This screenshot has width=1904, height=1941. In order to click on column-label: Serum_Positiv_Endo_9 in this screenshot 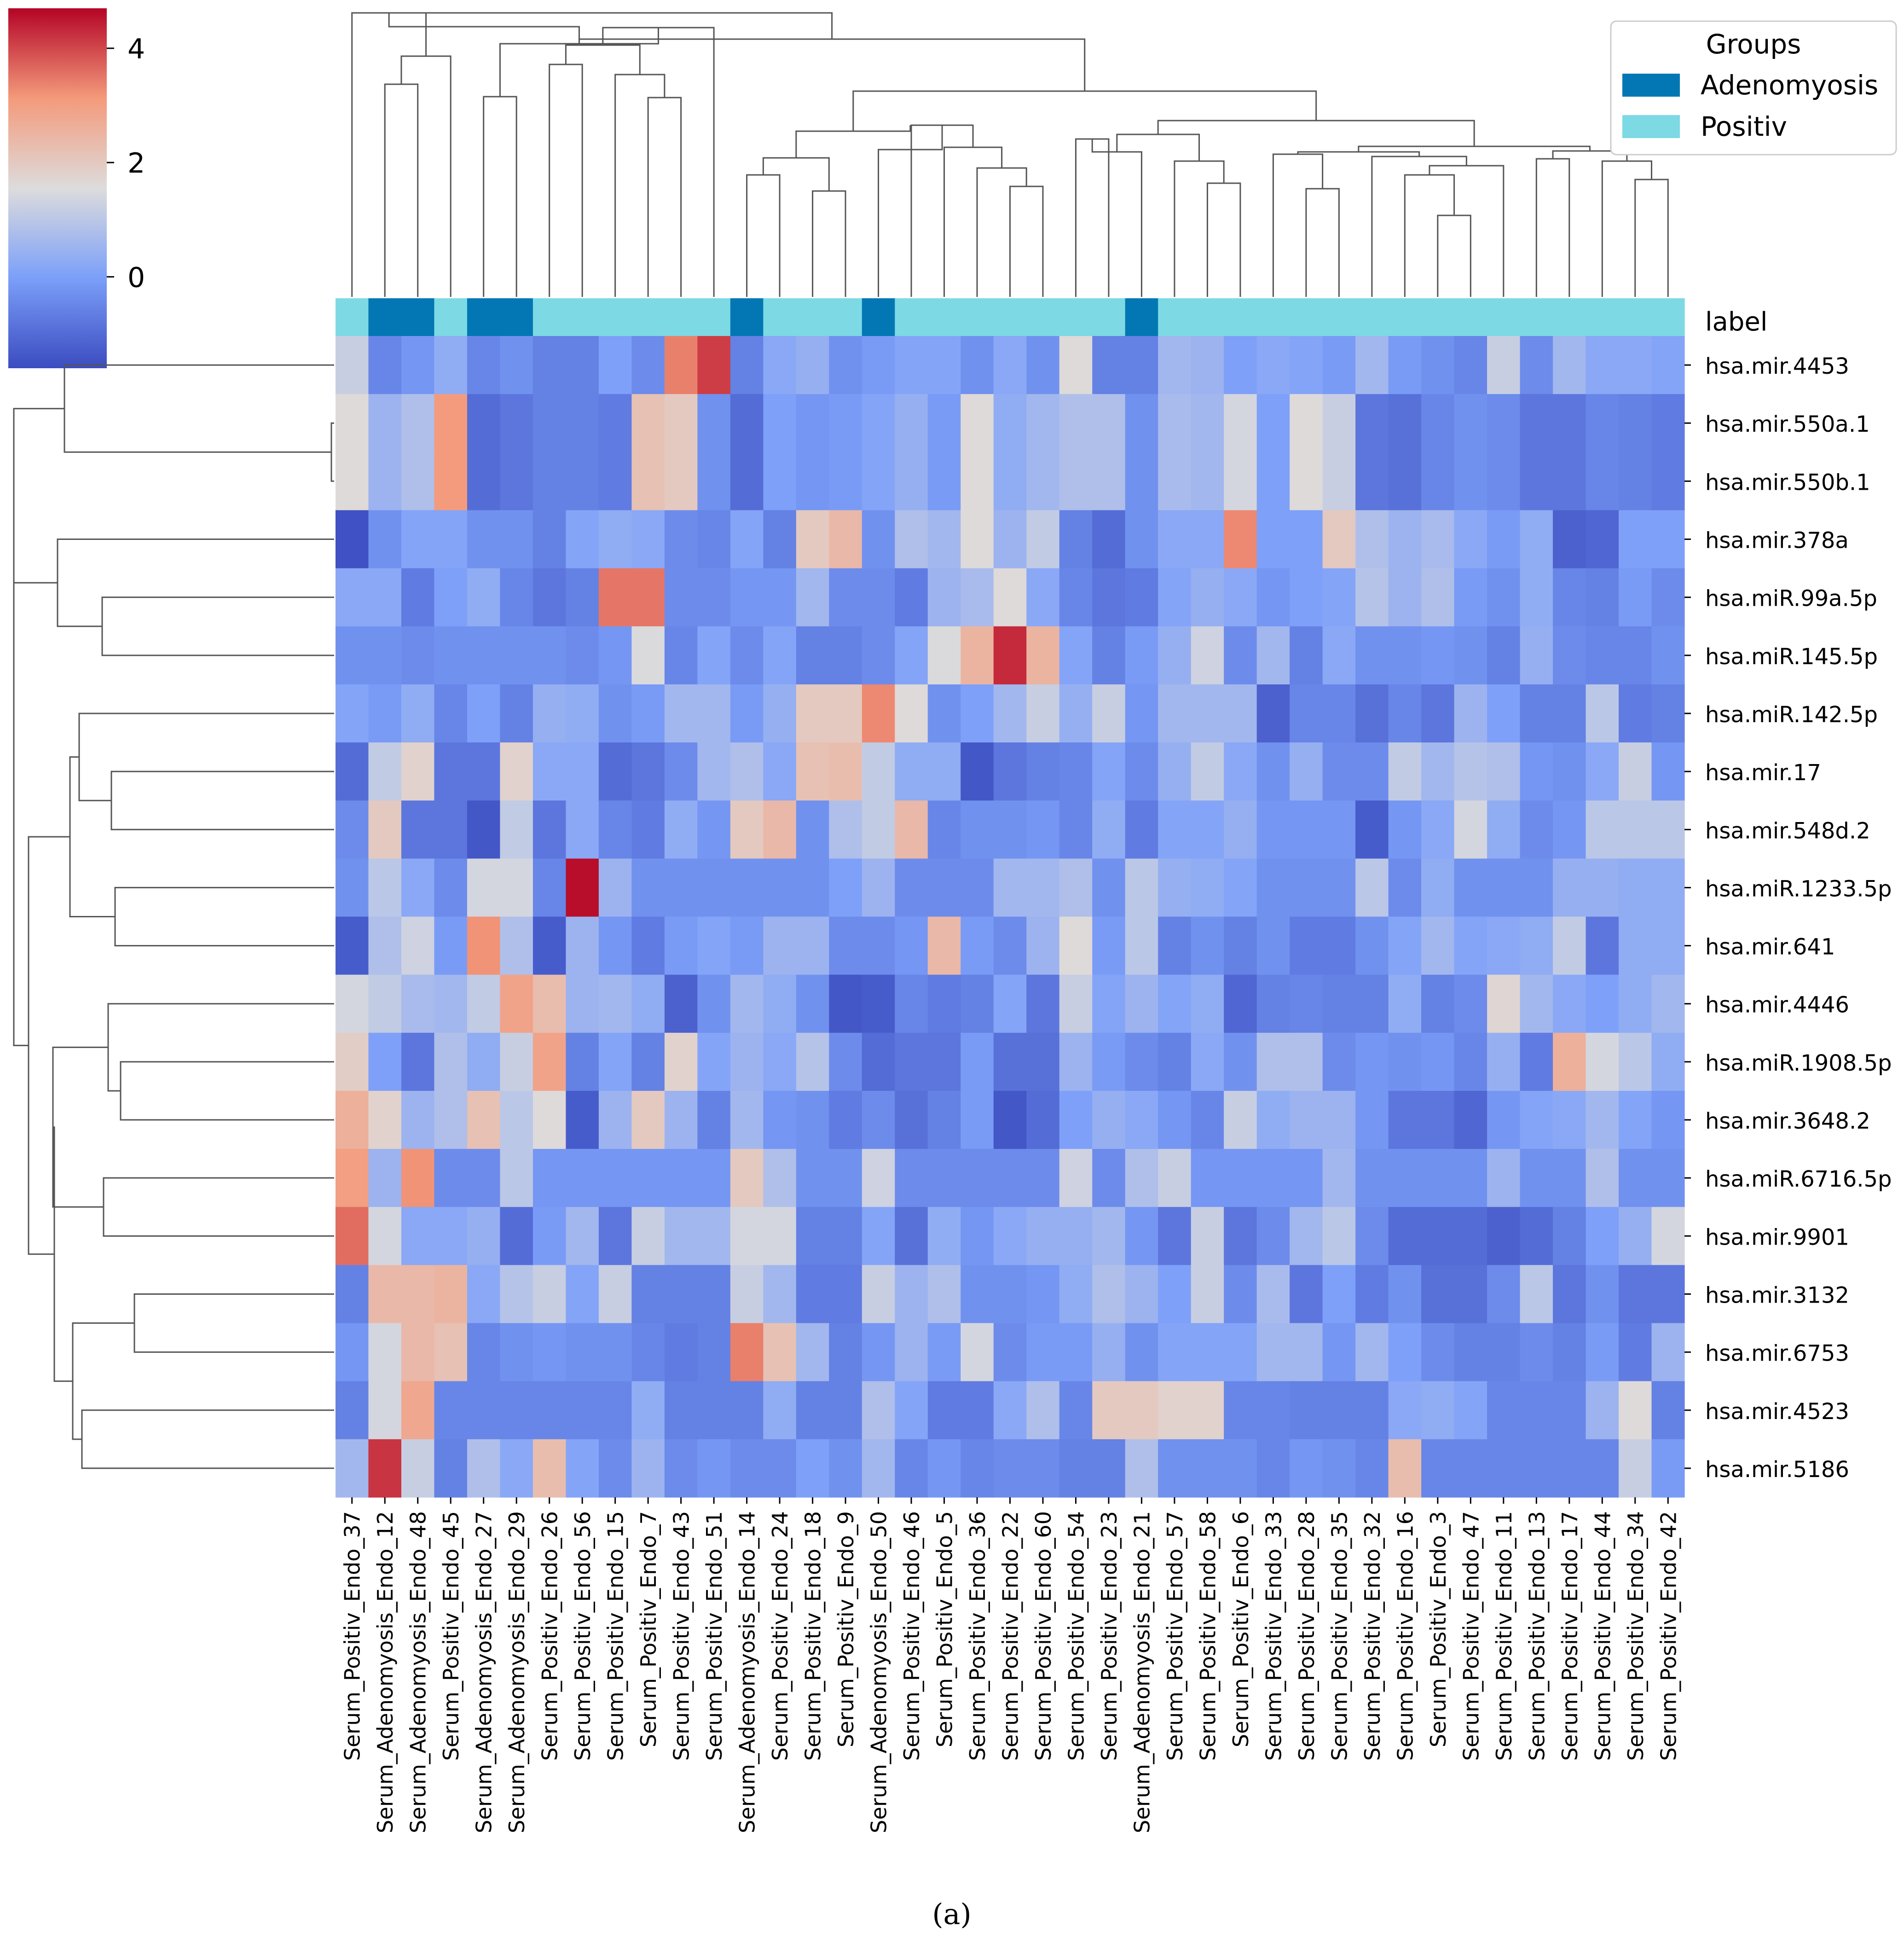, I will do `click(845, 1629)`.